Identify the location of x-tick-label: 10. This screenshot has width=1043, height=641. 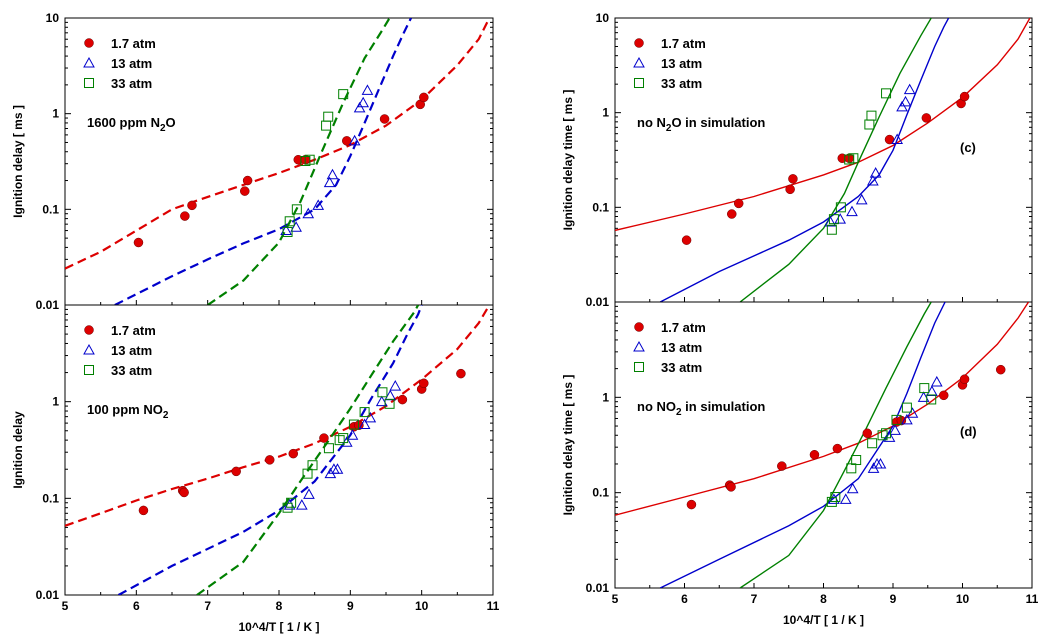
(963, 599).